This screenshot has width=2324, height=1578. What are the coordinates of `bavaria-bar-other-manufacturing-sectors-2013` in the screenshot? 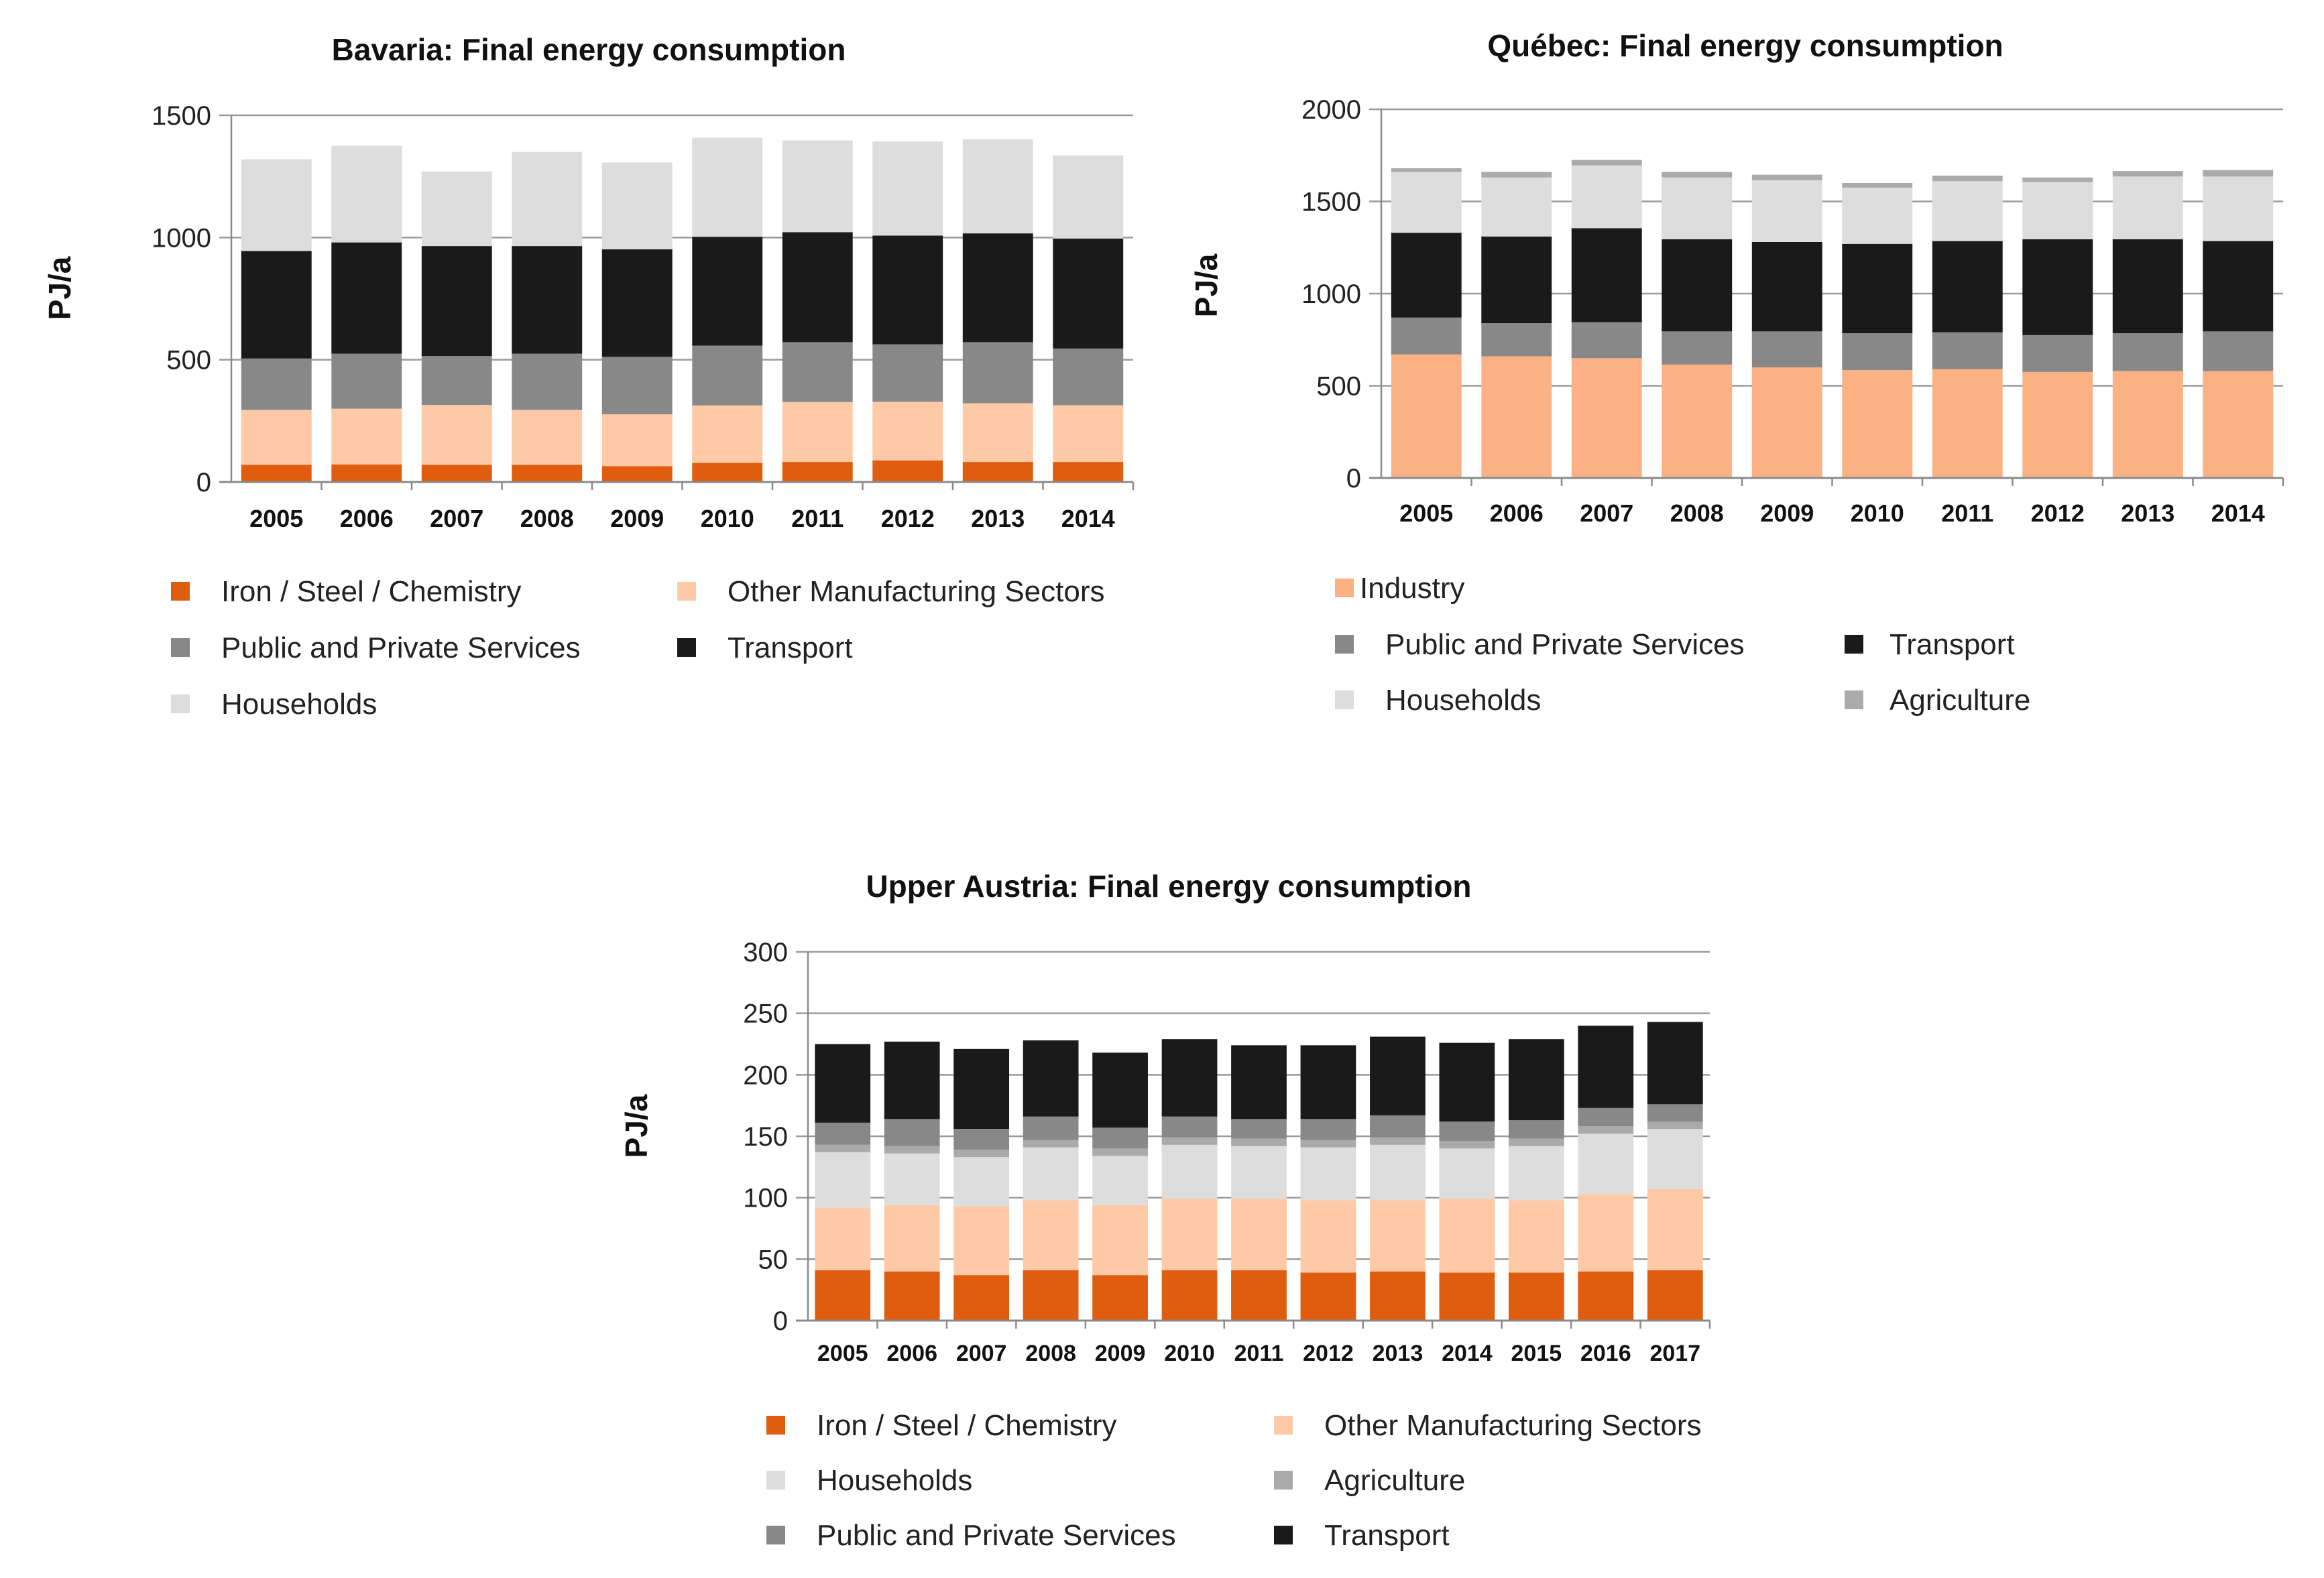 It's located at (997, 433).